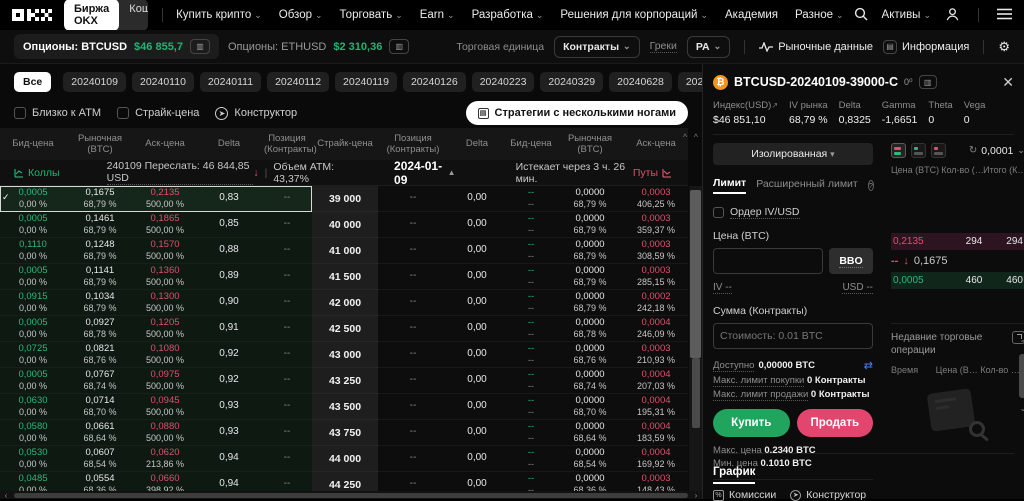  I want to click on expiry-tab-all: Все, so click(33, 82).